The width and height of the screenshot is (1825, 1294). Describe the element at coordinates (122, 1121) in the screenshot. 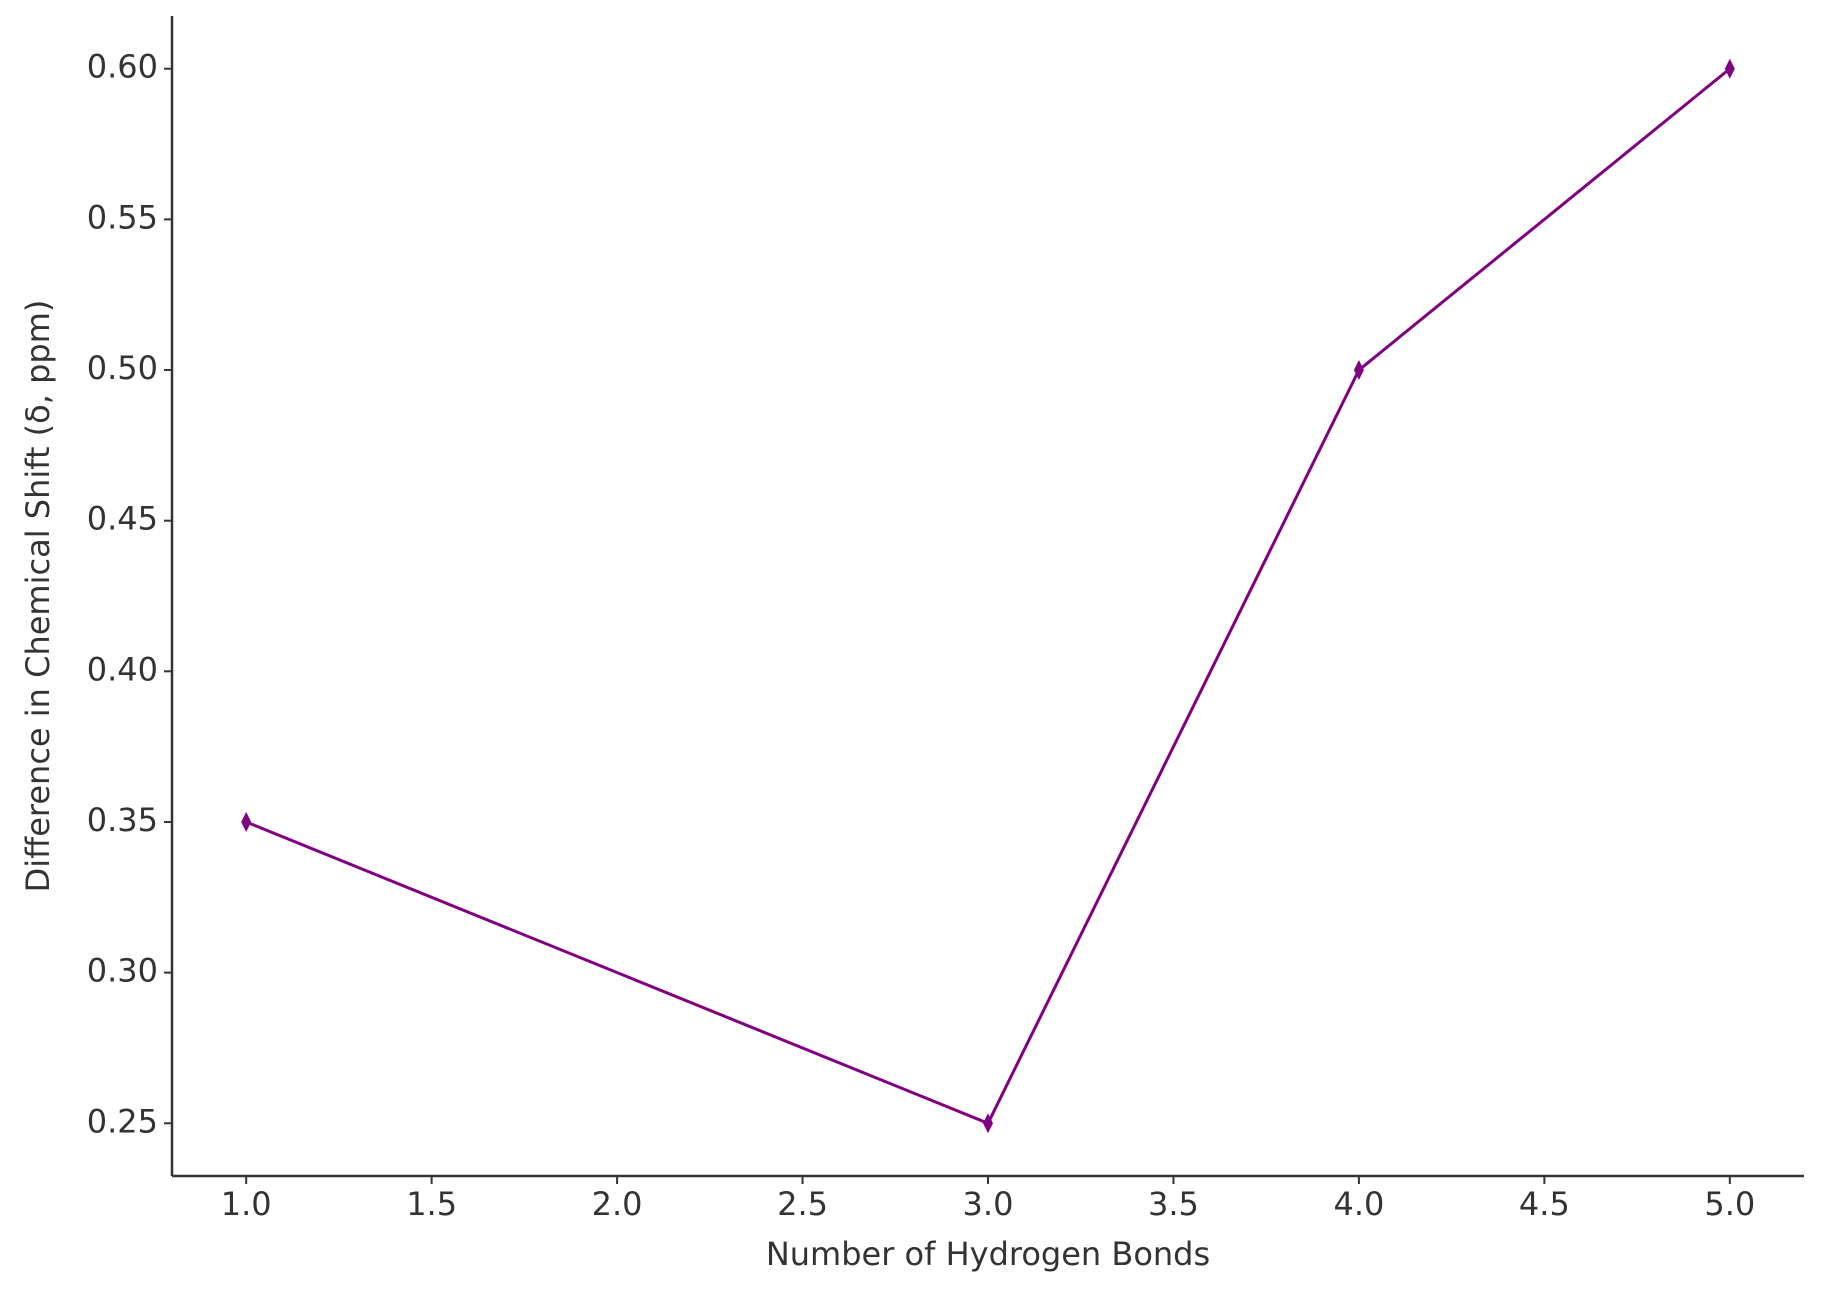

I see `y-tick-label: 0.25` at that location.